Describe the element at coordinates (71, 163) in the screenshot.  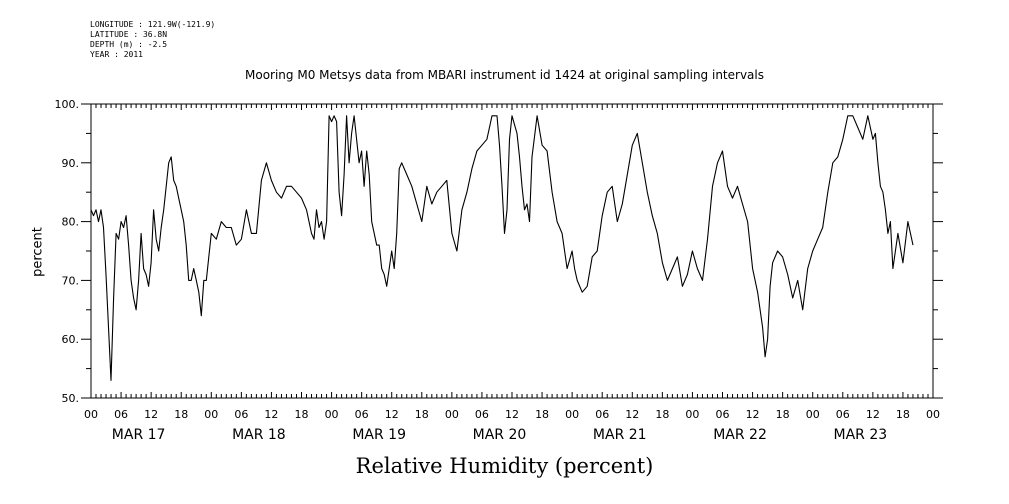
I see `y-tick-label: 90.` at that location.